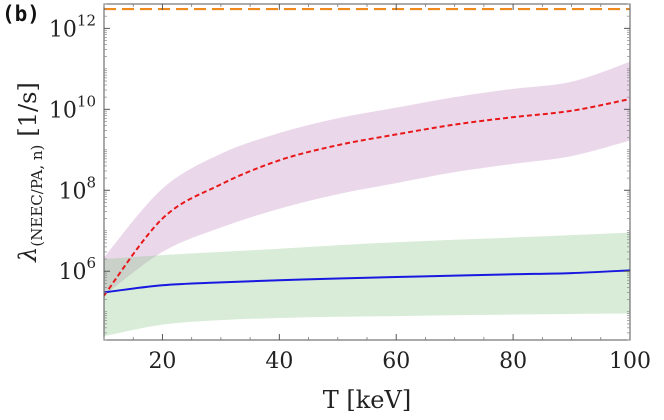  Describe the element at coordinates (162, 361) in the screenshot. I see `x-tick-label: 20` at that location.